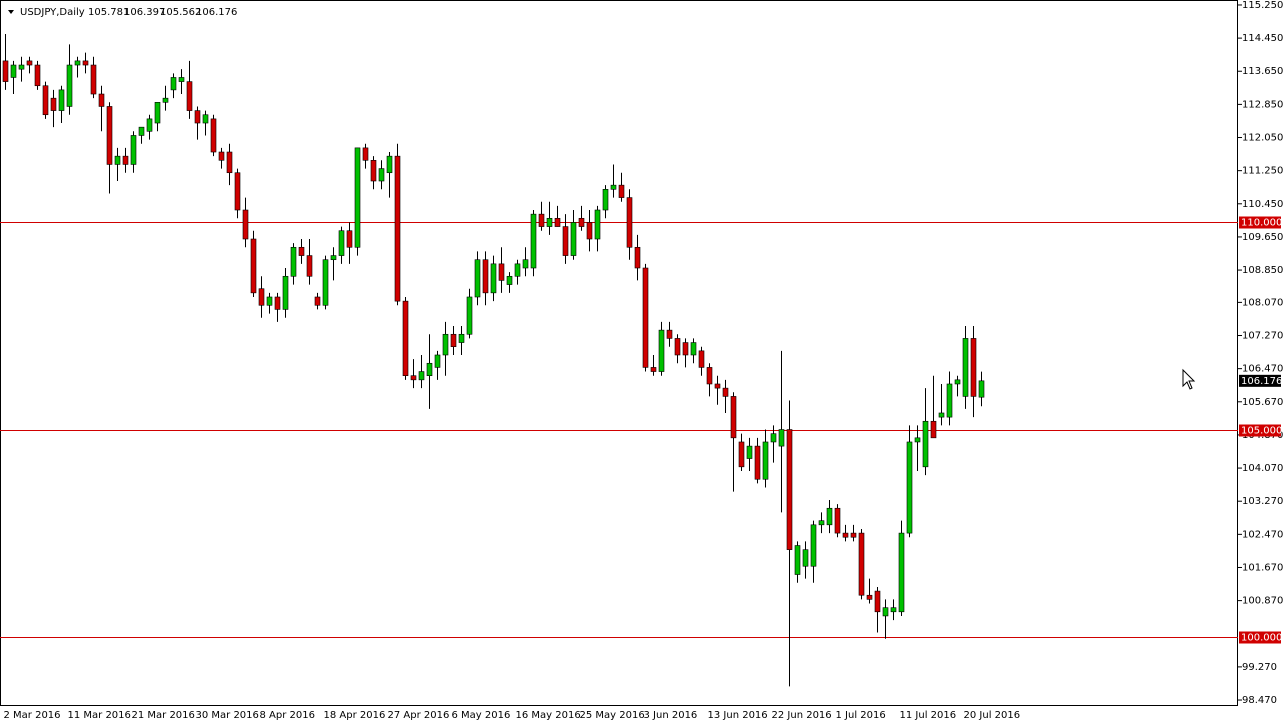  Describe the element at coordinates (1262, 601) in the screenshot. I see `y-tick-label: 100.870` at that location.